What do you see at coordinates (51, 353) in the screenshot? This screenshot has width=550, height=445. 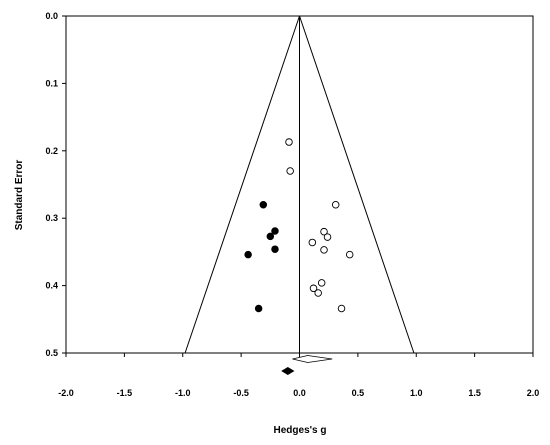 I see `y-tick-label: 0.5` at bounding box center [51, 353].